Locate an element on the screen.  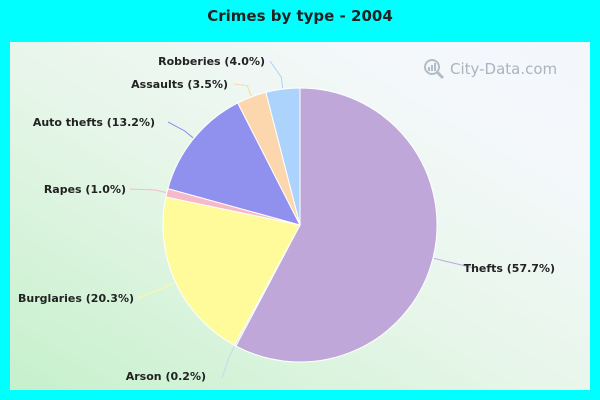
watermark: City-Data.com is located at coordinates (490, 69).